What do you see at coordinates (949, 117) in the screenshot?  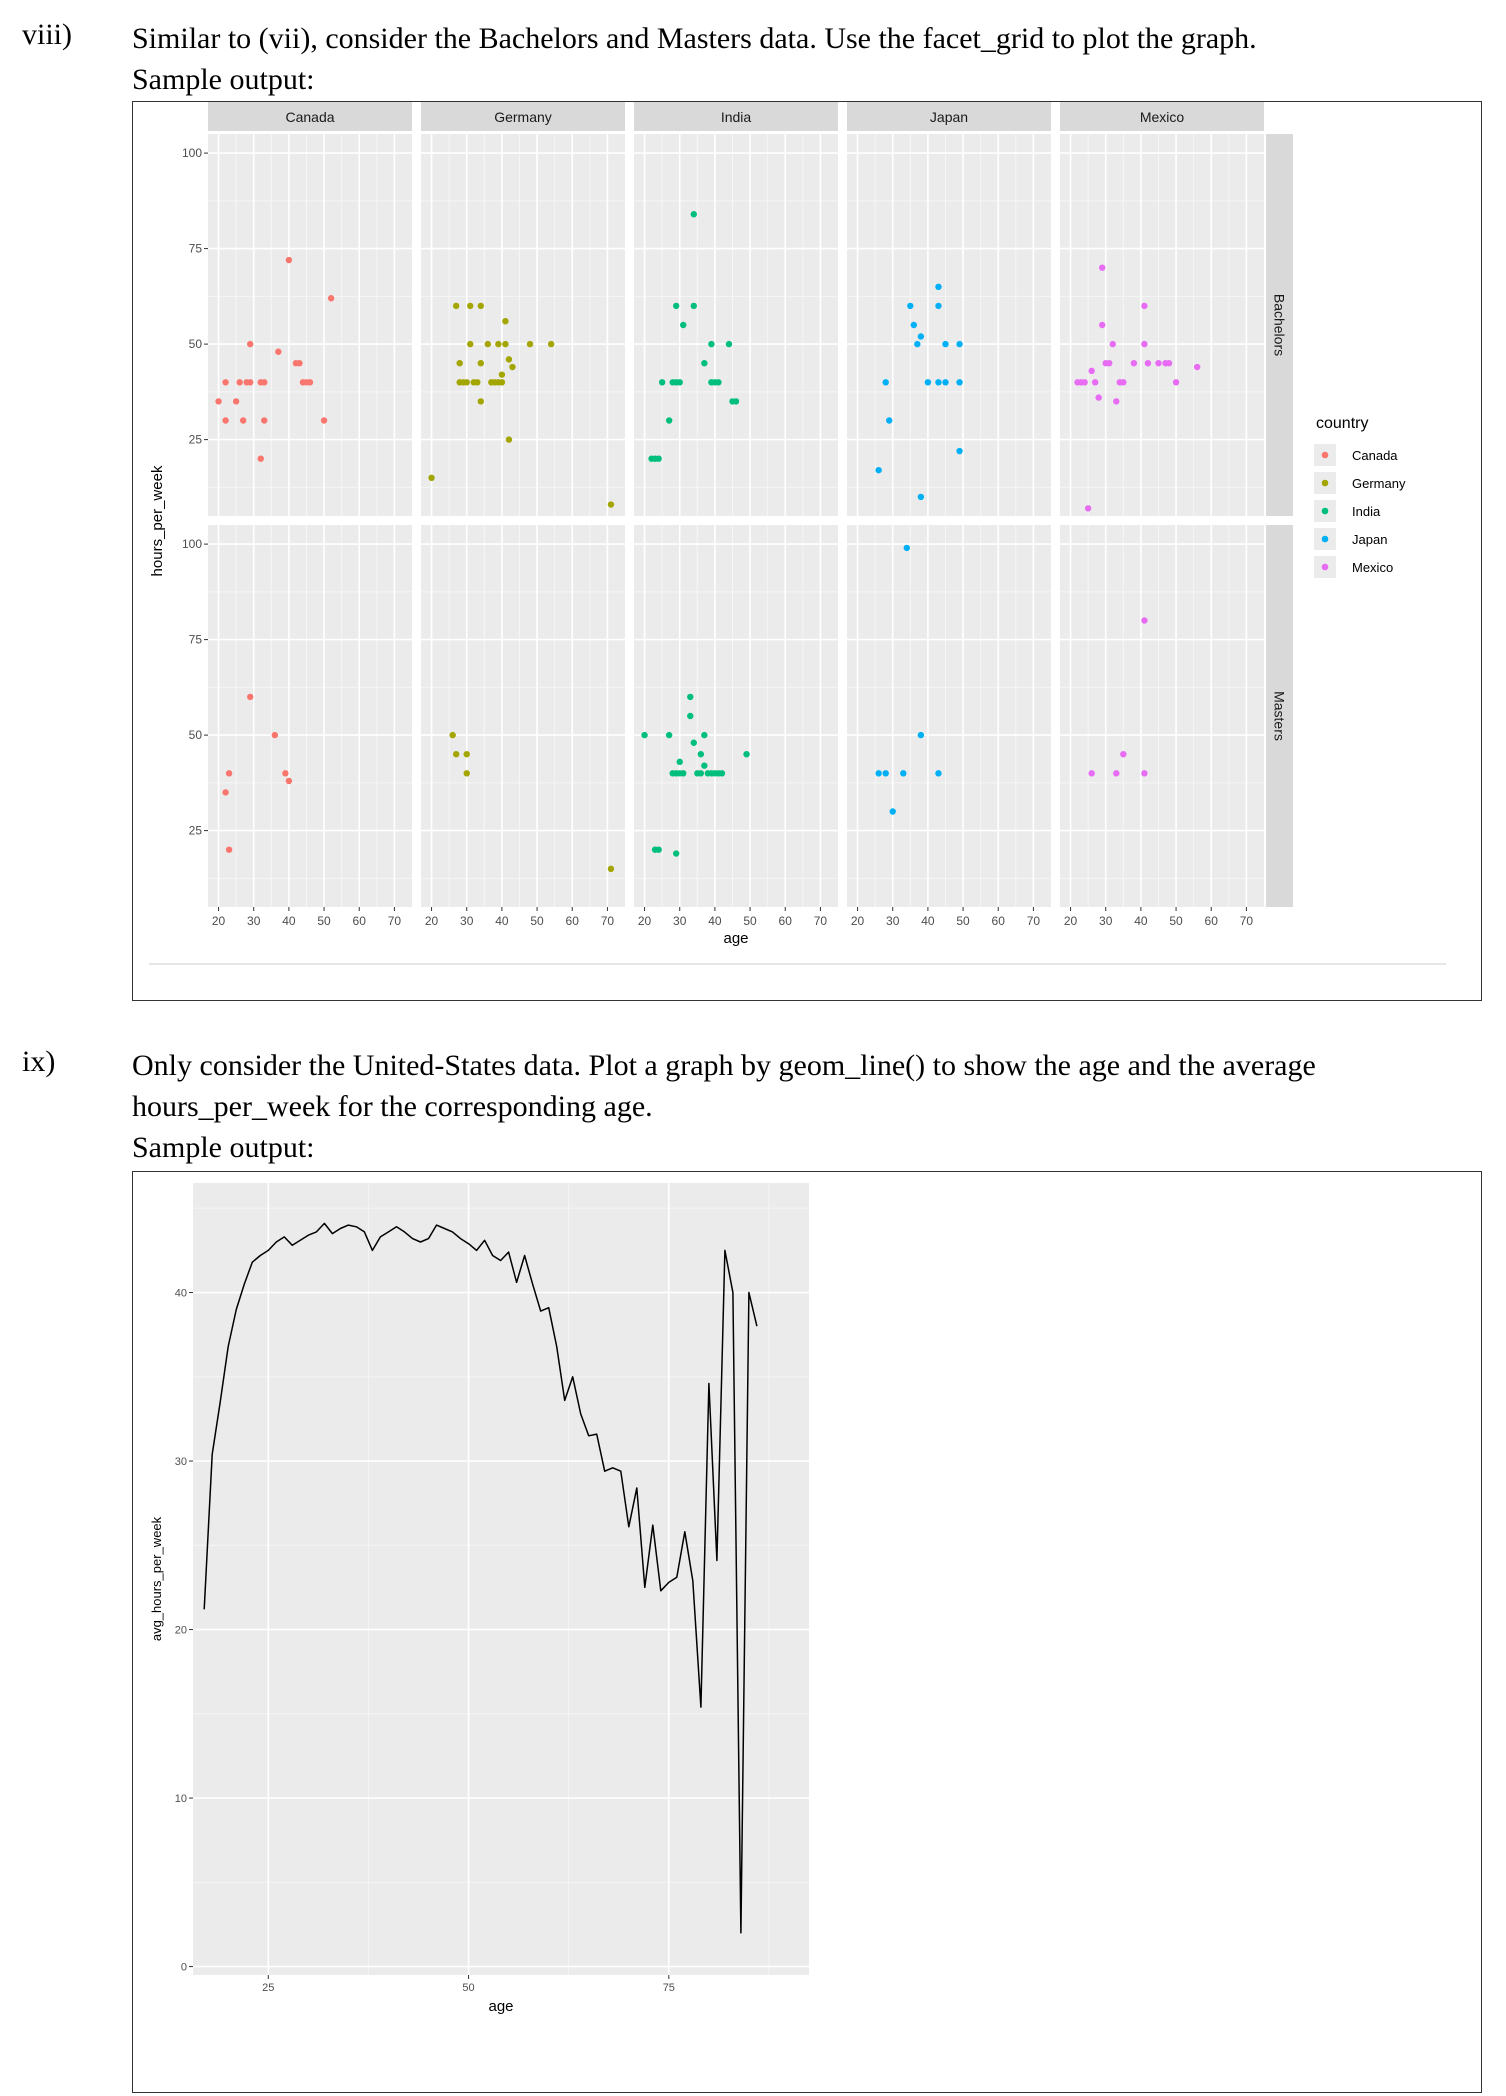 I see `facet-strip-label: Japan` at bounding box center [949, 117].